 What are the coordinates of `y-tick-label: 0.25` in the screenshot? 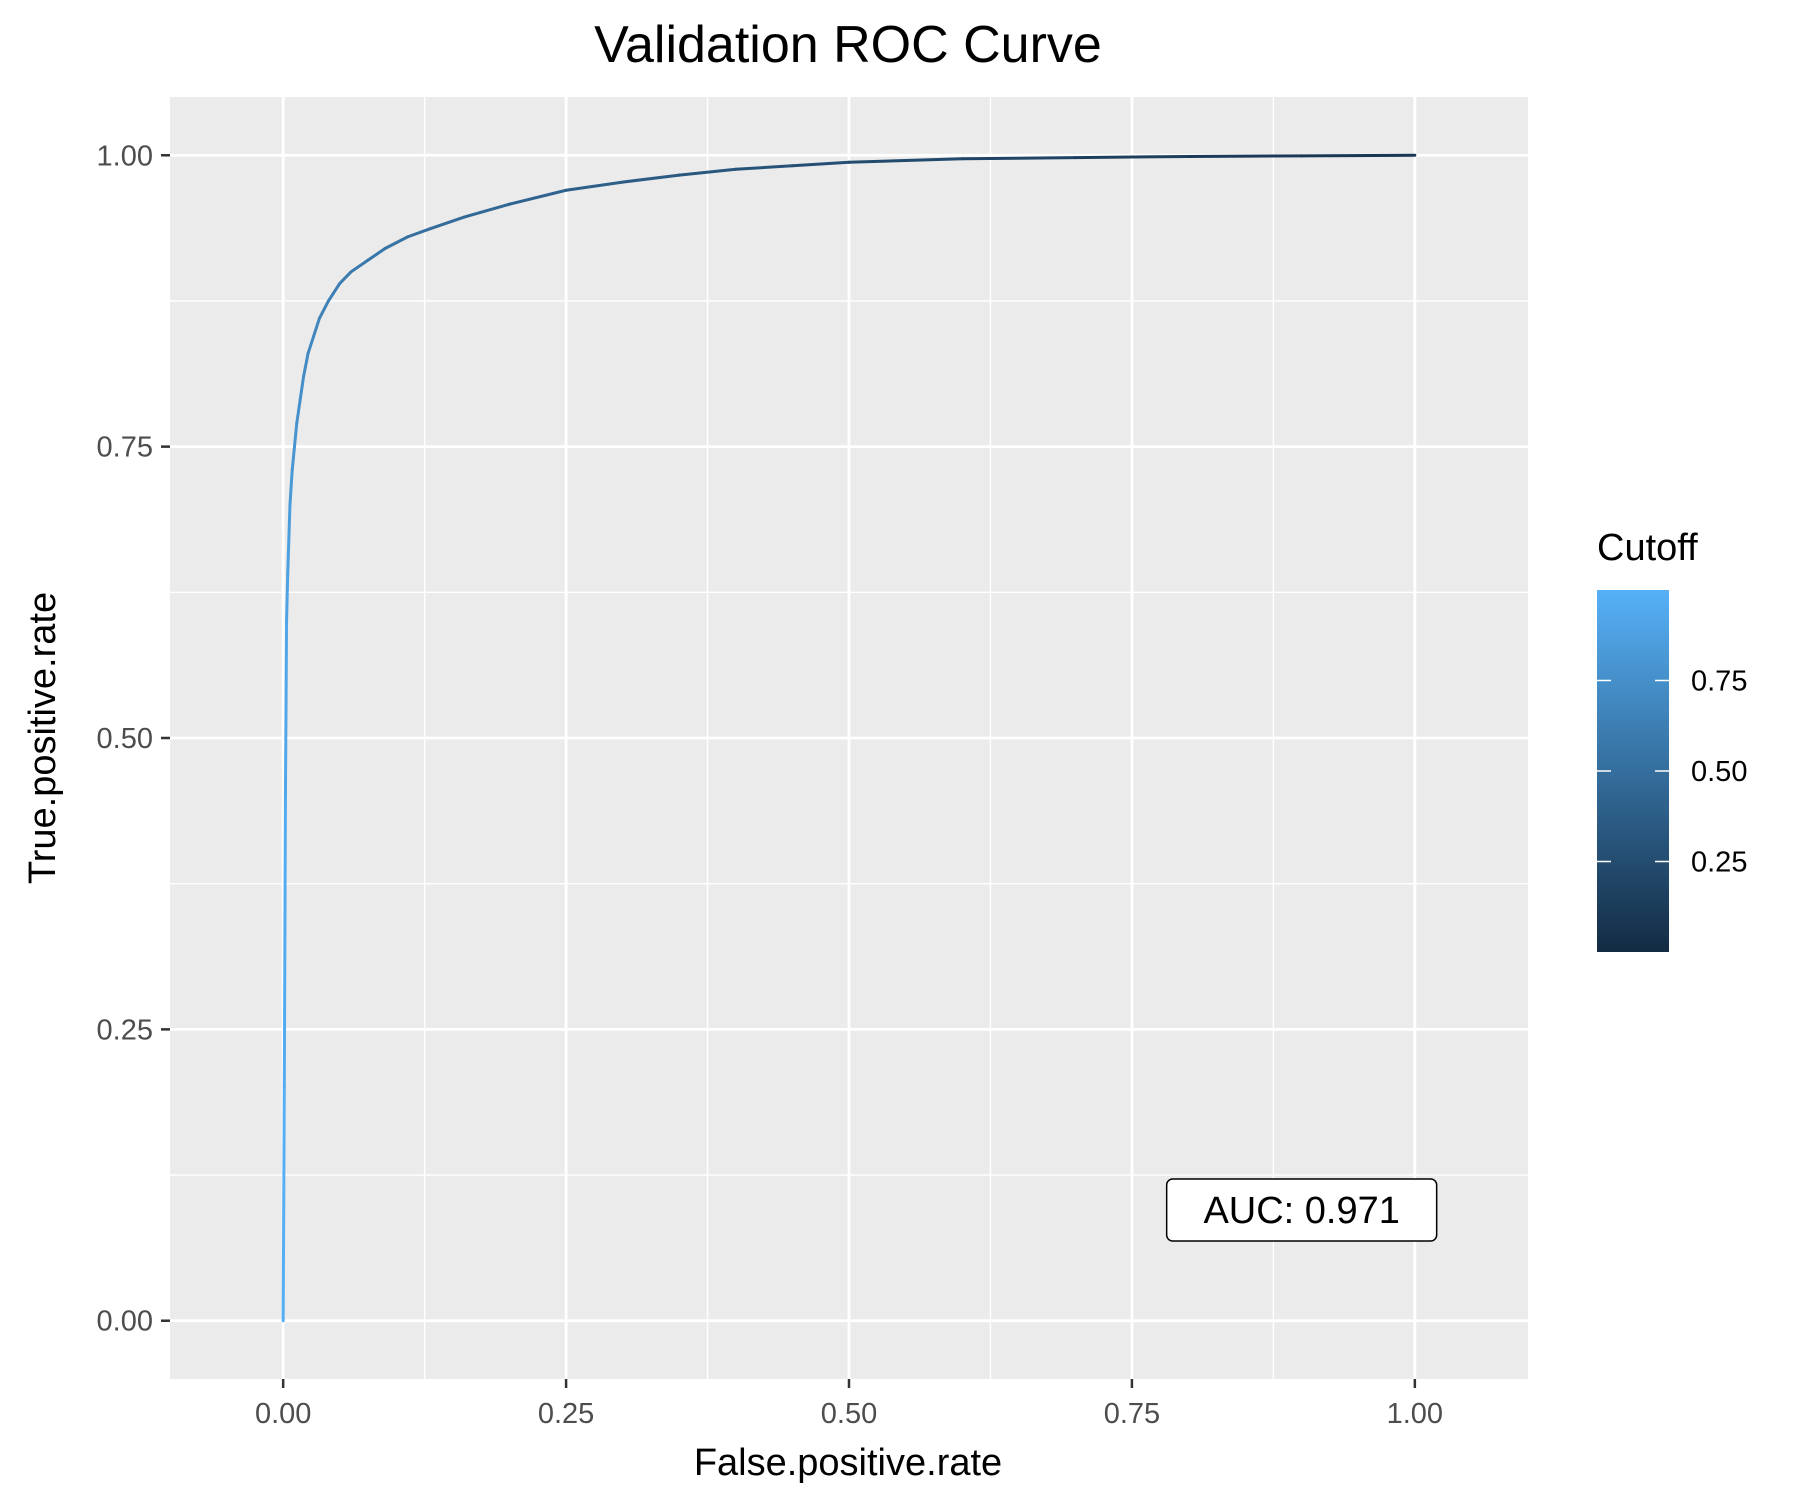 It's located at (125, 1030).